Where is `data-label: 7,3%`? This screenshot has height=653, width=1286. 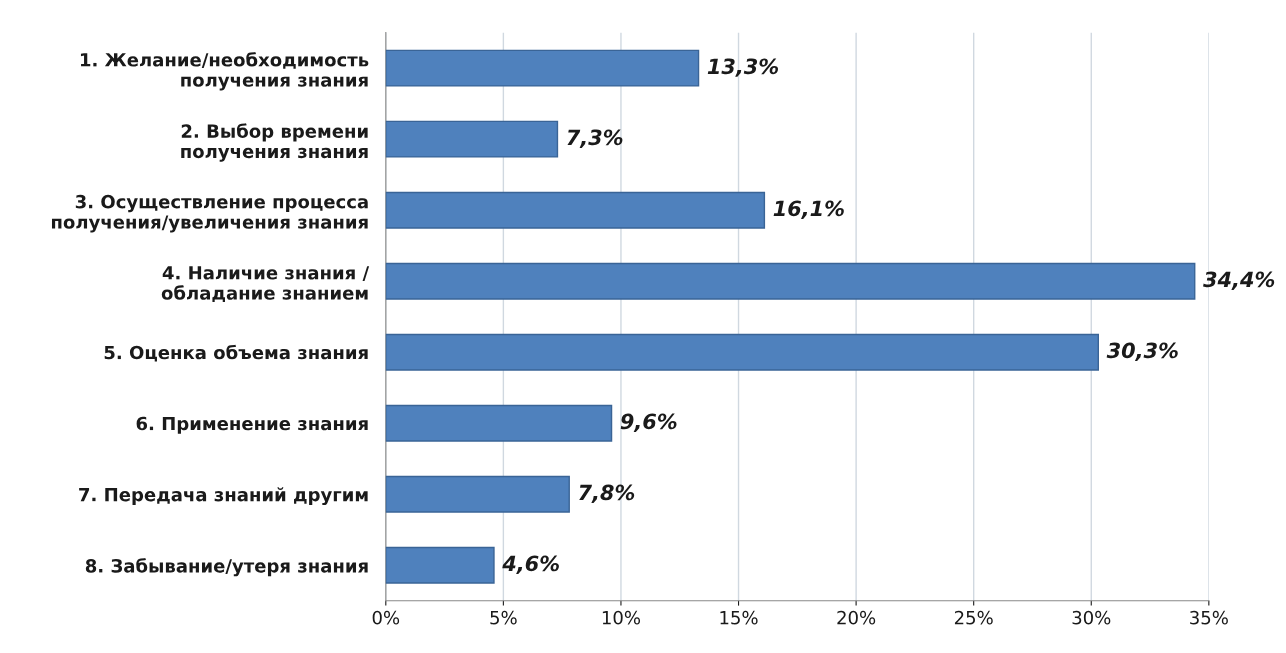
data-label: 7,3% is located at coordinates (595, 138).